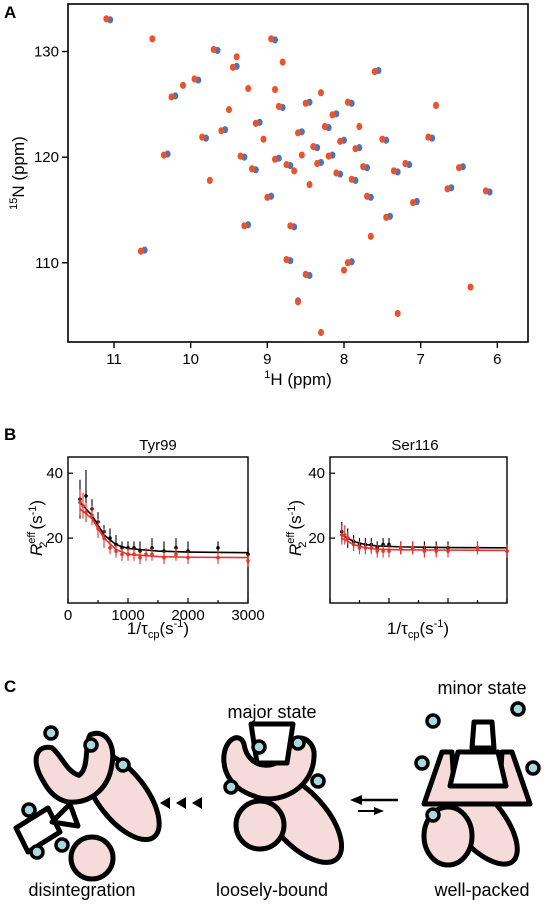 This screenshot has height=913, width=551. I want to click on tyr99-frame, so click(158, 530).